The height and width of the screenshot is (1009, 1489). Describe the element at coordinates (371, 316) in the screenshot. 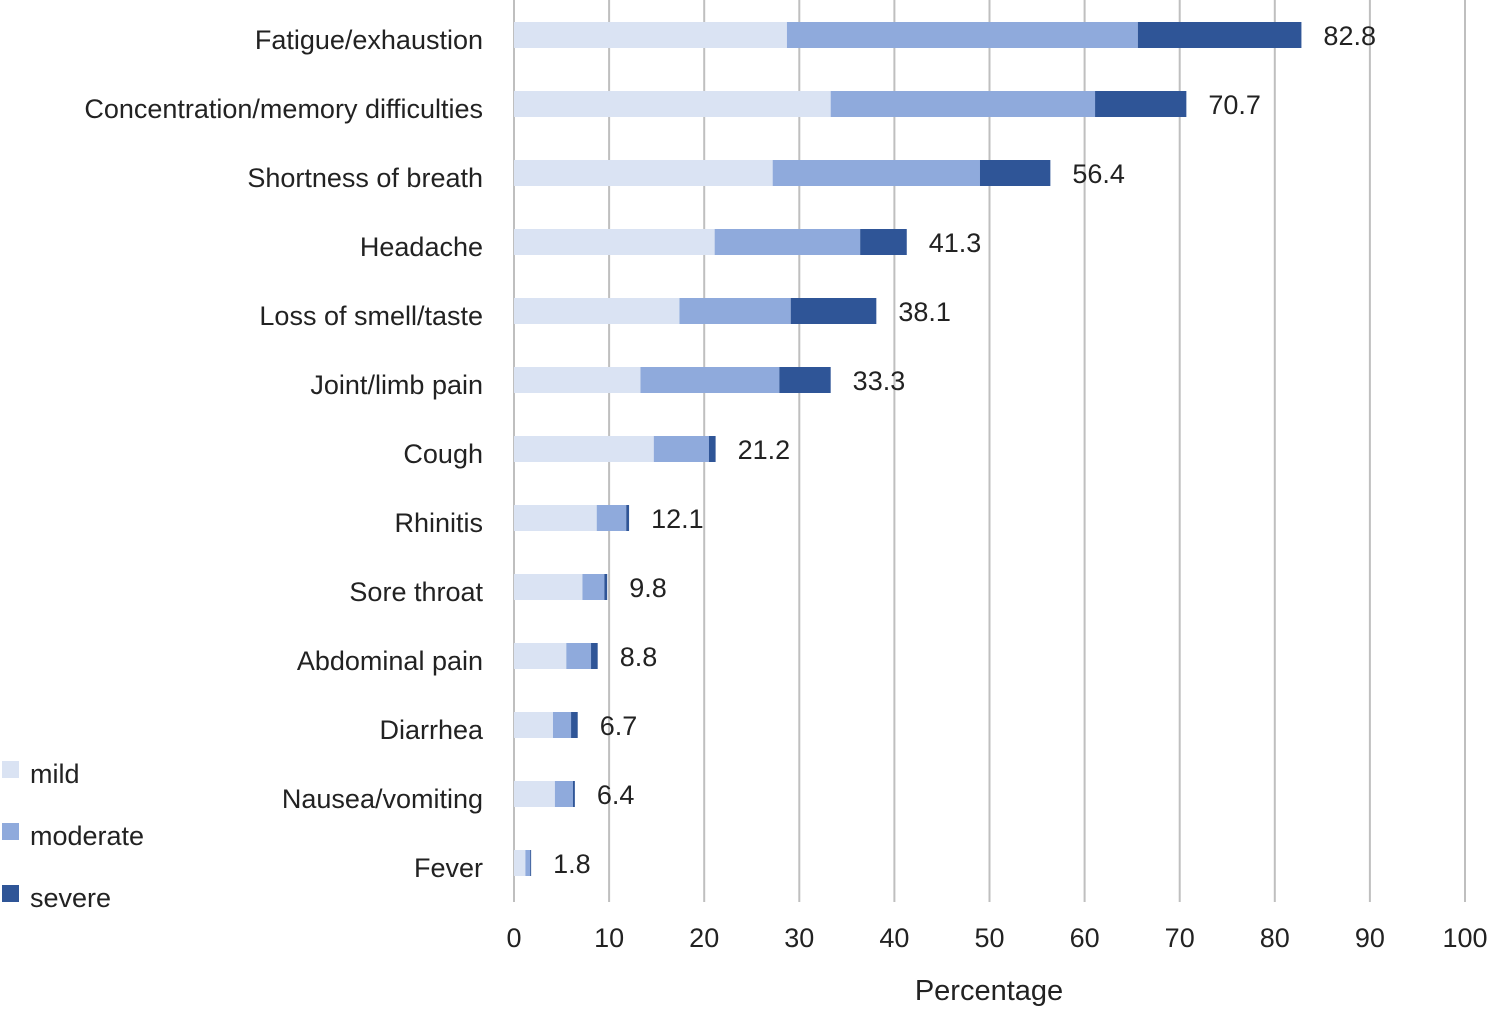

I see `category-label: Loss of smell/taste` at that location.